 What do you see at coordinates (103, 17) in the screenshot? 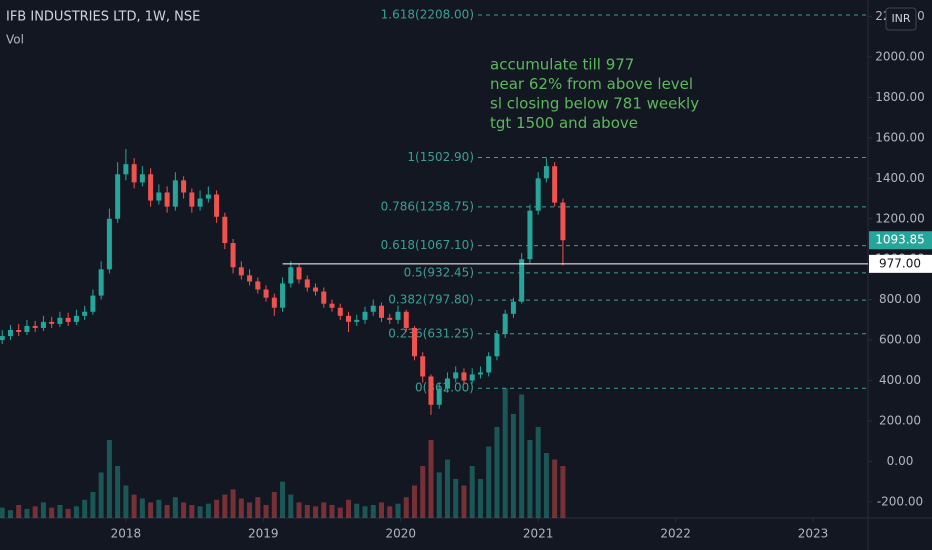
I see `chart-title: IFB INDUSTRIES LTD, 1W, NSE` at bounding box center [103, 17].